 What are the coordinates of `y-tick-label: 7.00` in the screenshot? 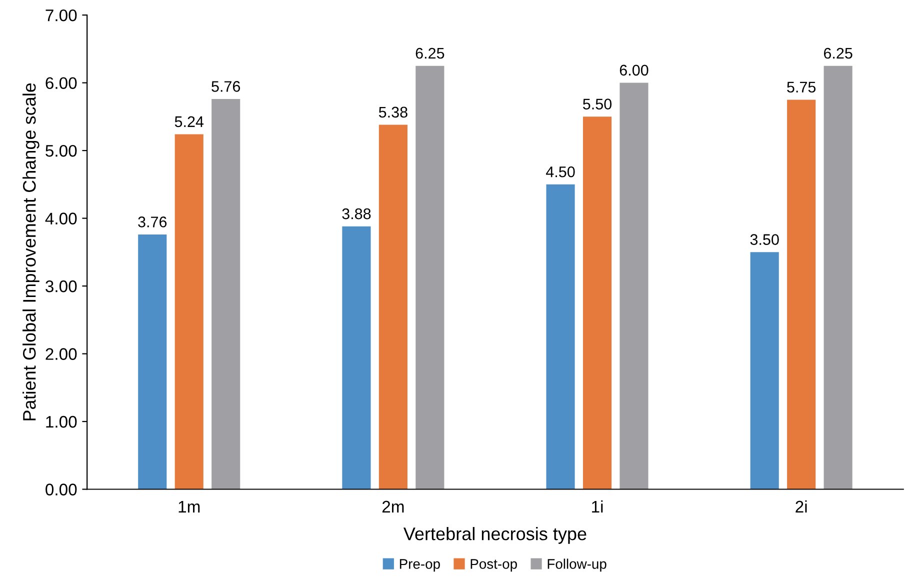 It's located at (61, 15).